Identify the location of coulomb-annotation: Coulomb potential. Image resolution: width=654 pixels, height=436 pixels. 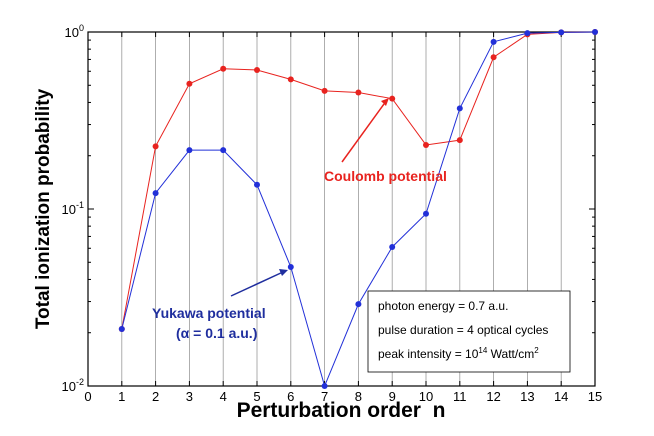
(385, 176).